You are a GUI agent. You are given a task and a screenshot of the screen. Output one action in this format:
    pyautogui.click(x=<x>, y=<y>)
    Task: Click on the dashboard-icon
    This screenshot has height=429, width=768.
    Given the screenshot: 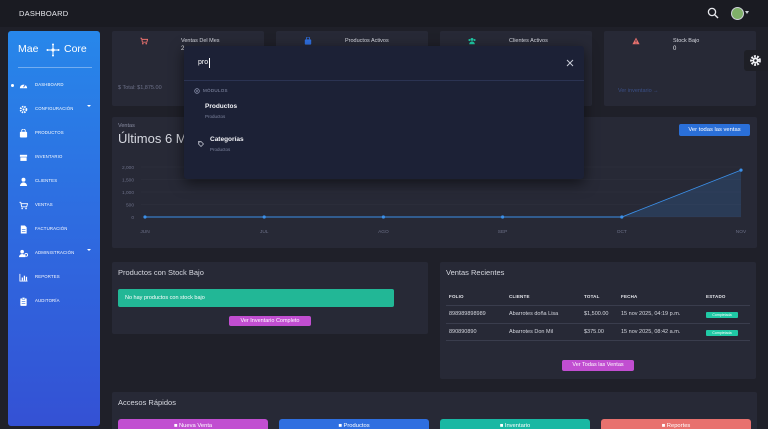 What is the action you would take?
    pyautogui.click(x=23, y=86)
    